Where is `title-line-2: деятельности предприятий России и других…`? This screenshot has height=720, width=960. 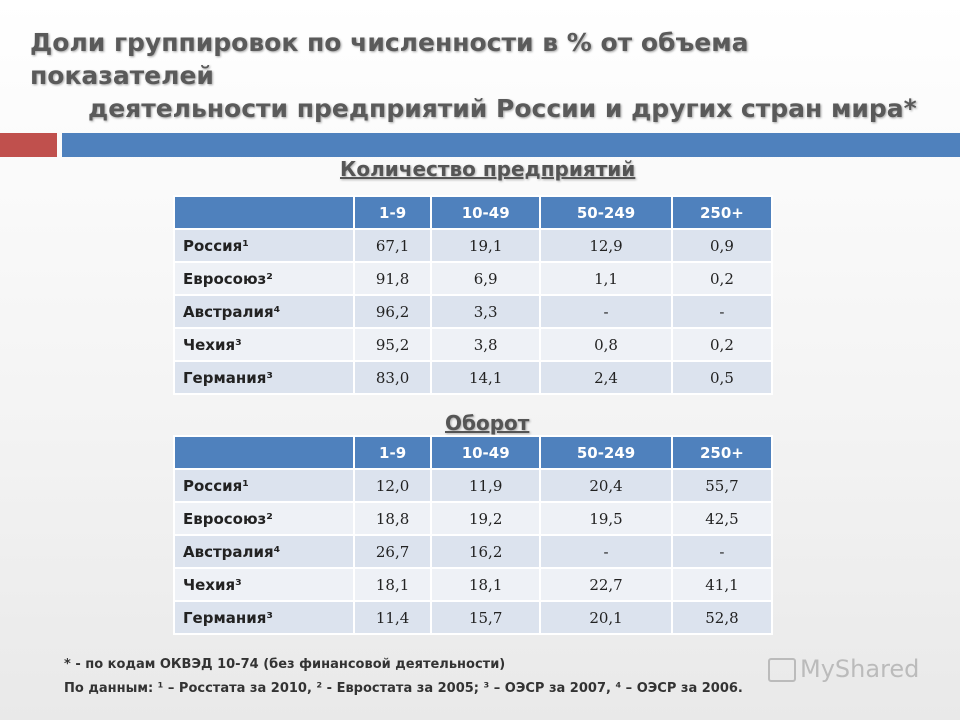 title-line-2: деятельности предприятий России и других… is located at coordinates (502, 108).